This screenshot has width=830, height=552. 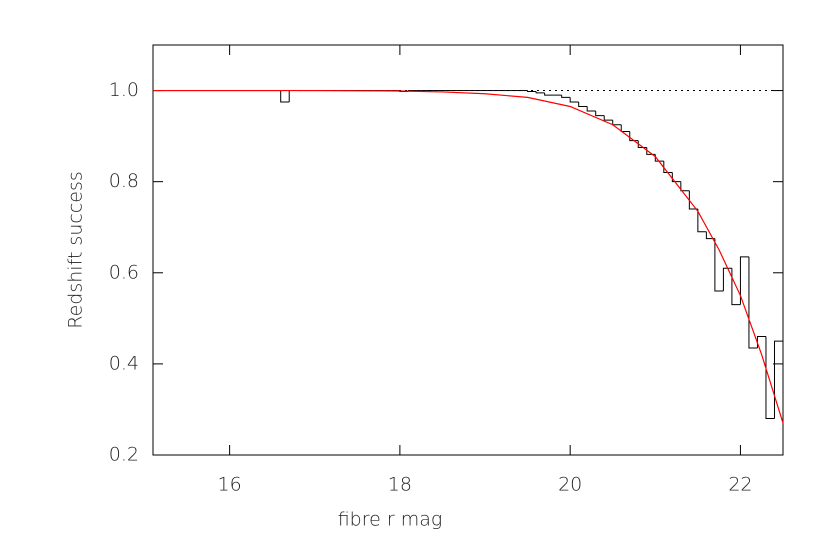 What do you see at coordinates (76, 249) in the screenshot?
I see `y-axis-label: Redshift success` at bounding box center [76, 249].